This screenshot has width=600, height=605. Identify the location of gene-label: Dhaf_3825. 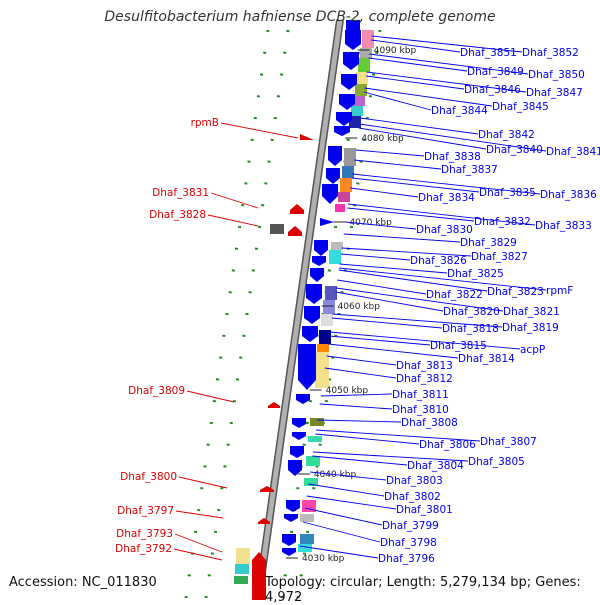
(475, 274).